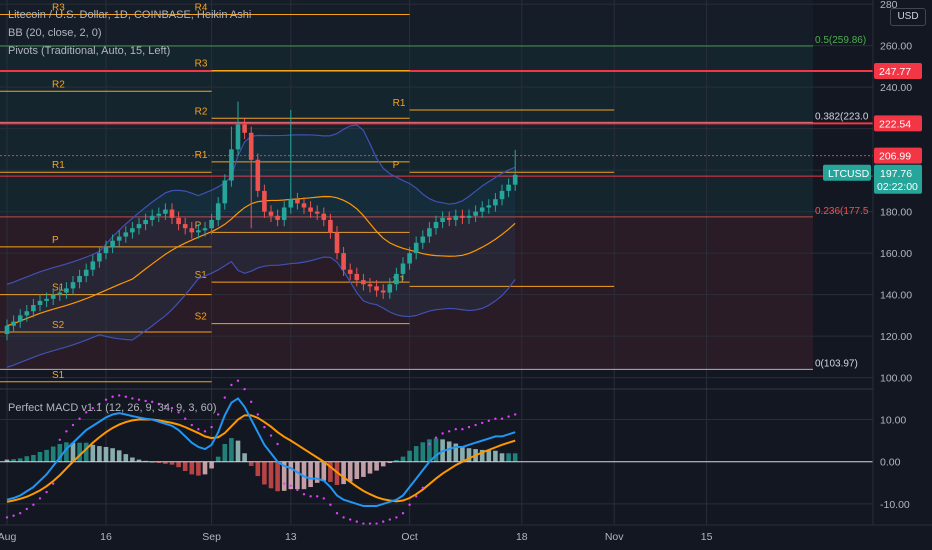  Describe the element at coordinates (396, 165) in the screenshot. I see `pivot-label: P` at that location.